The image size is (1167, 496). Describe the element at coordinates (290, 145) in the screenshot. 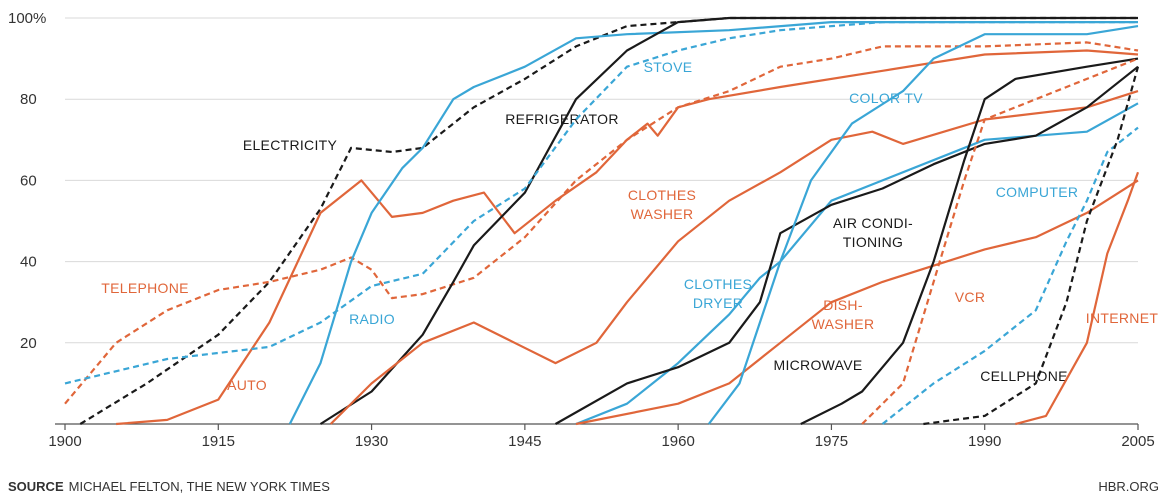

I see `series-label: ELECTRICITY` at that location.